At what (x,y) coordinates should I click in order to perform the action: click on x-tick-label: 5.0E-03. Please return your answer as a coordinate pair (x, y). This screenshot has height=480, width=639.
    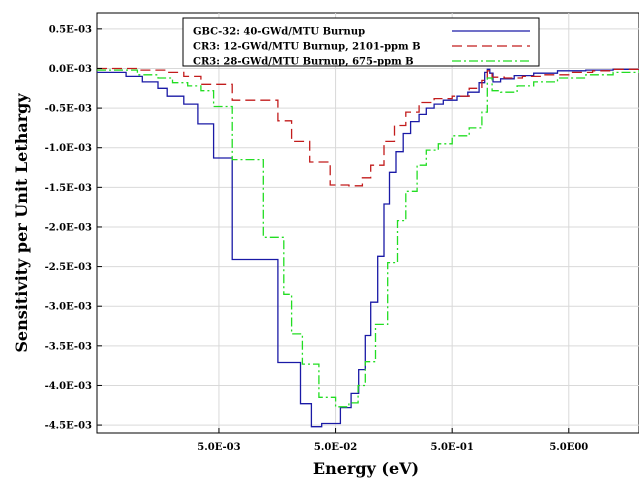
    Looking at the image, I should click on (218, 447).